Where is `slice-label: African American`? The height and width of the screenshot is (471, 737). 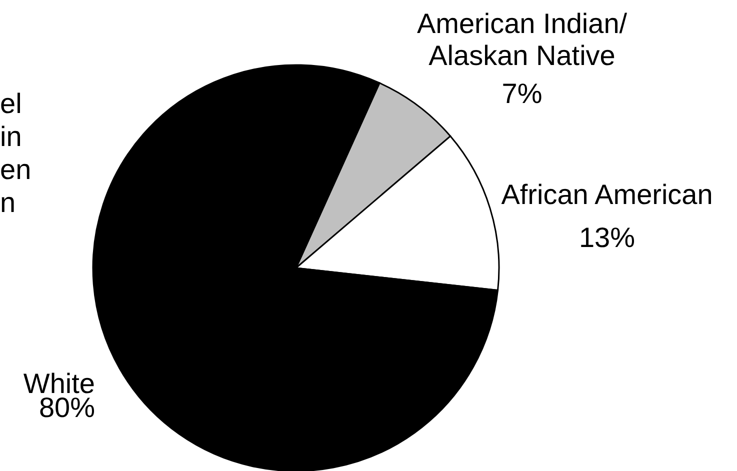 slice-label: African American is located at coordinates (607, 194).